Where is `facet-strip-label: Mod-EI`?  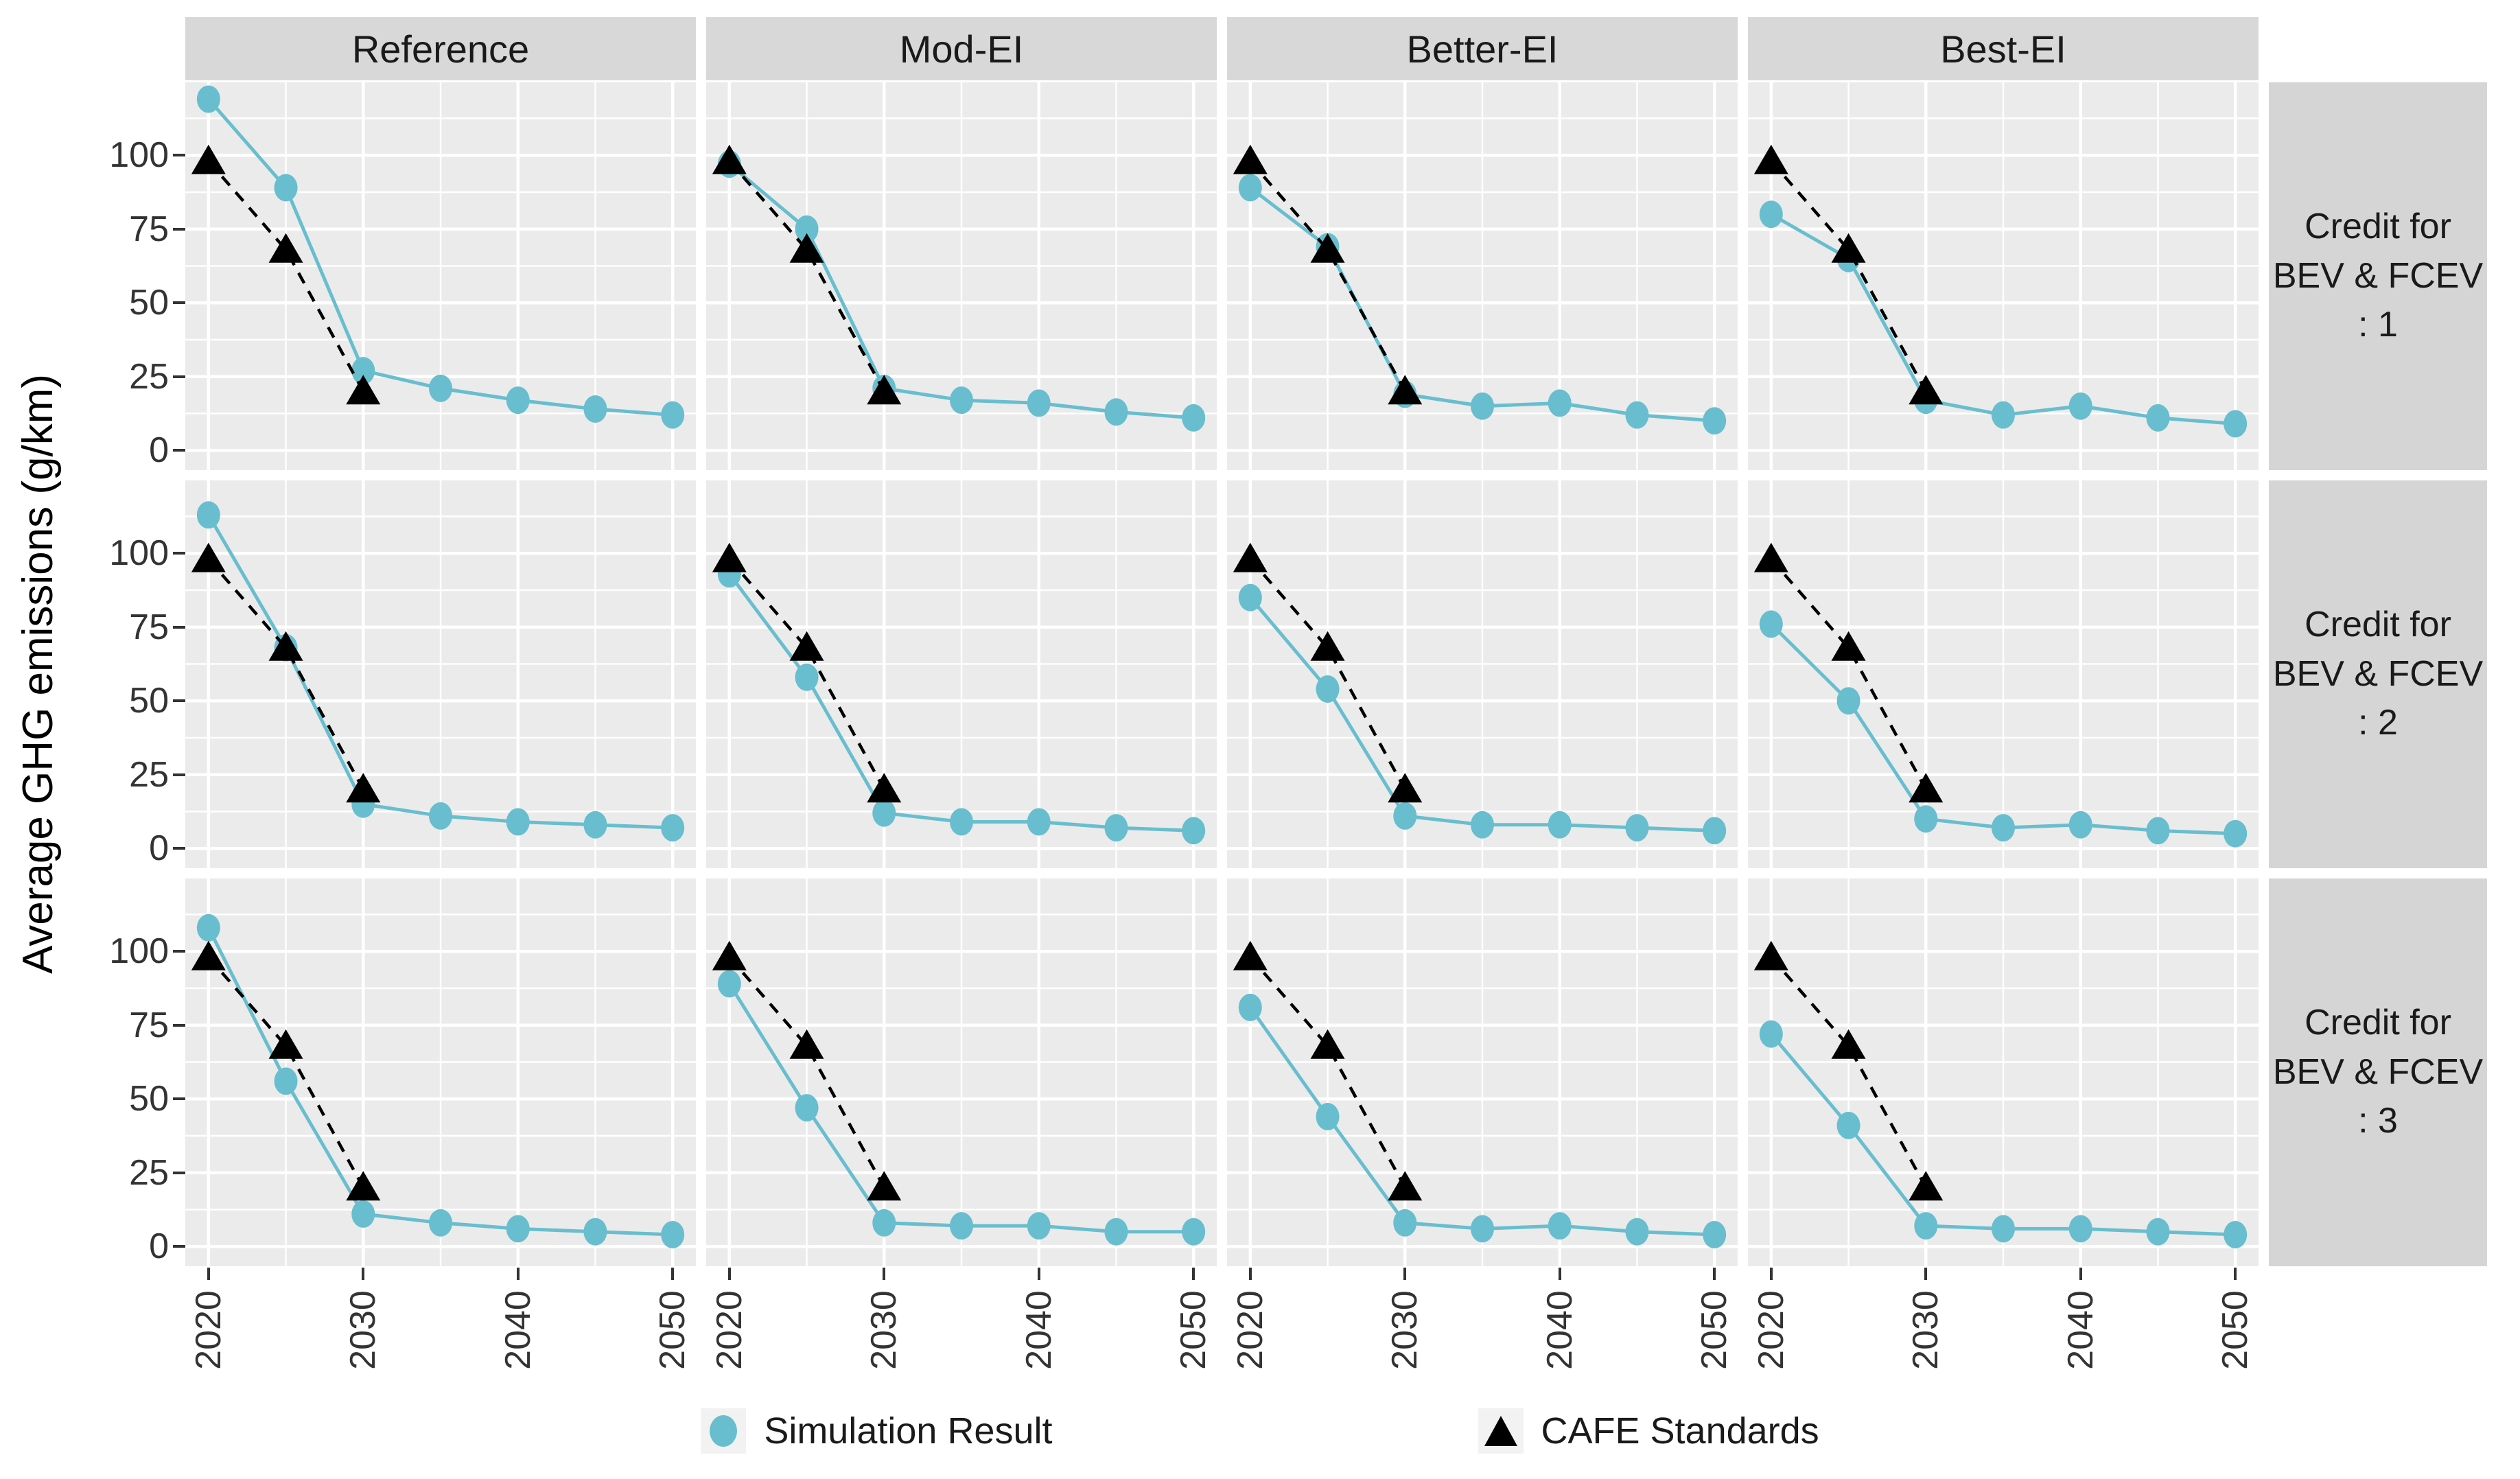
facet-strip-label: Mod-EI is located at coordinates (961, 49).